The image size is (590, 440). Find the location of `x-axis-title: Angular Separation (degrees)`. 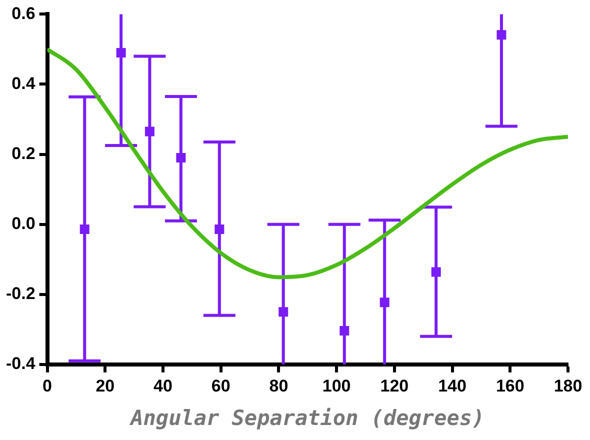

x-axis-title: Angular Separation (degrees) is located at coordinates (306, 418).